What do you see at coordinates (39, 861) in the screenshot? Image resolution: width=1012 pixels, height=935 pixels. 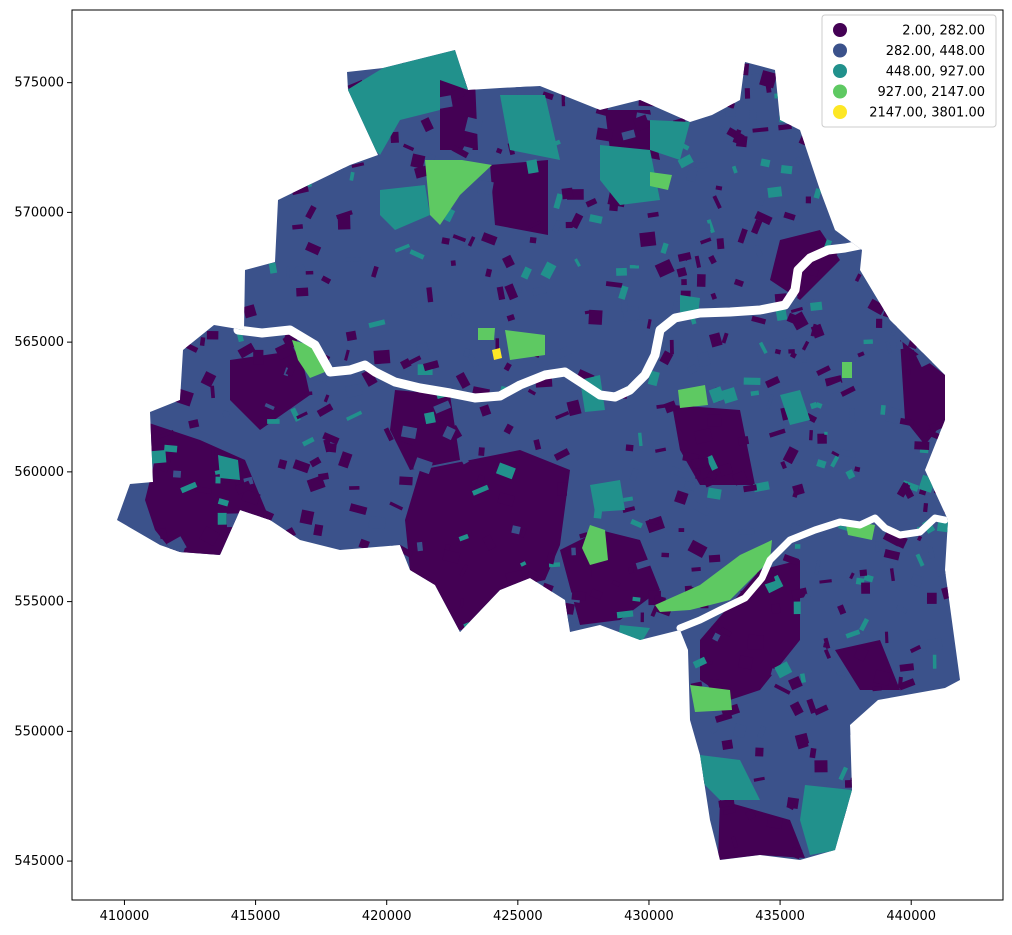 I see `y-tick-label: 545000` at bounding box center [39, 861].